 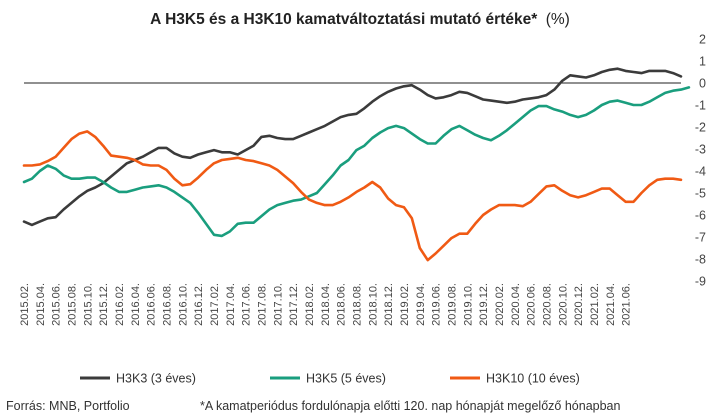 I want to click on y-tick-label: 1, so click(x=702, y=62).